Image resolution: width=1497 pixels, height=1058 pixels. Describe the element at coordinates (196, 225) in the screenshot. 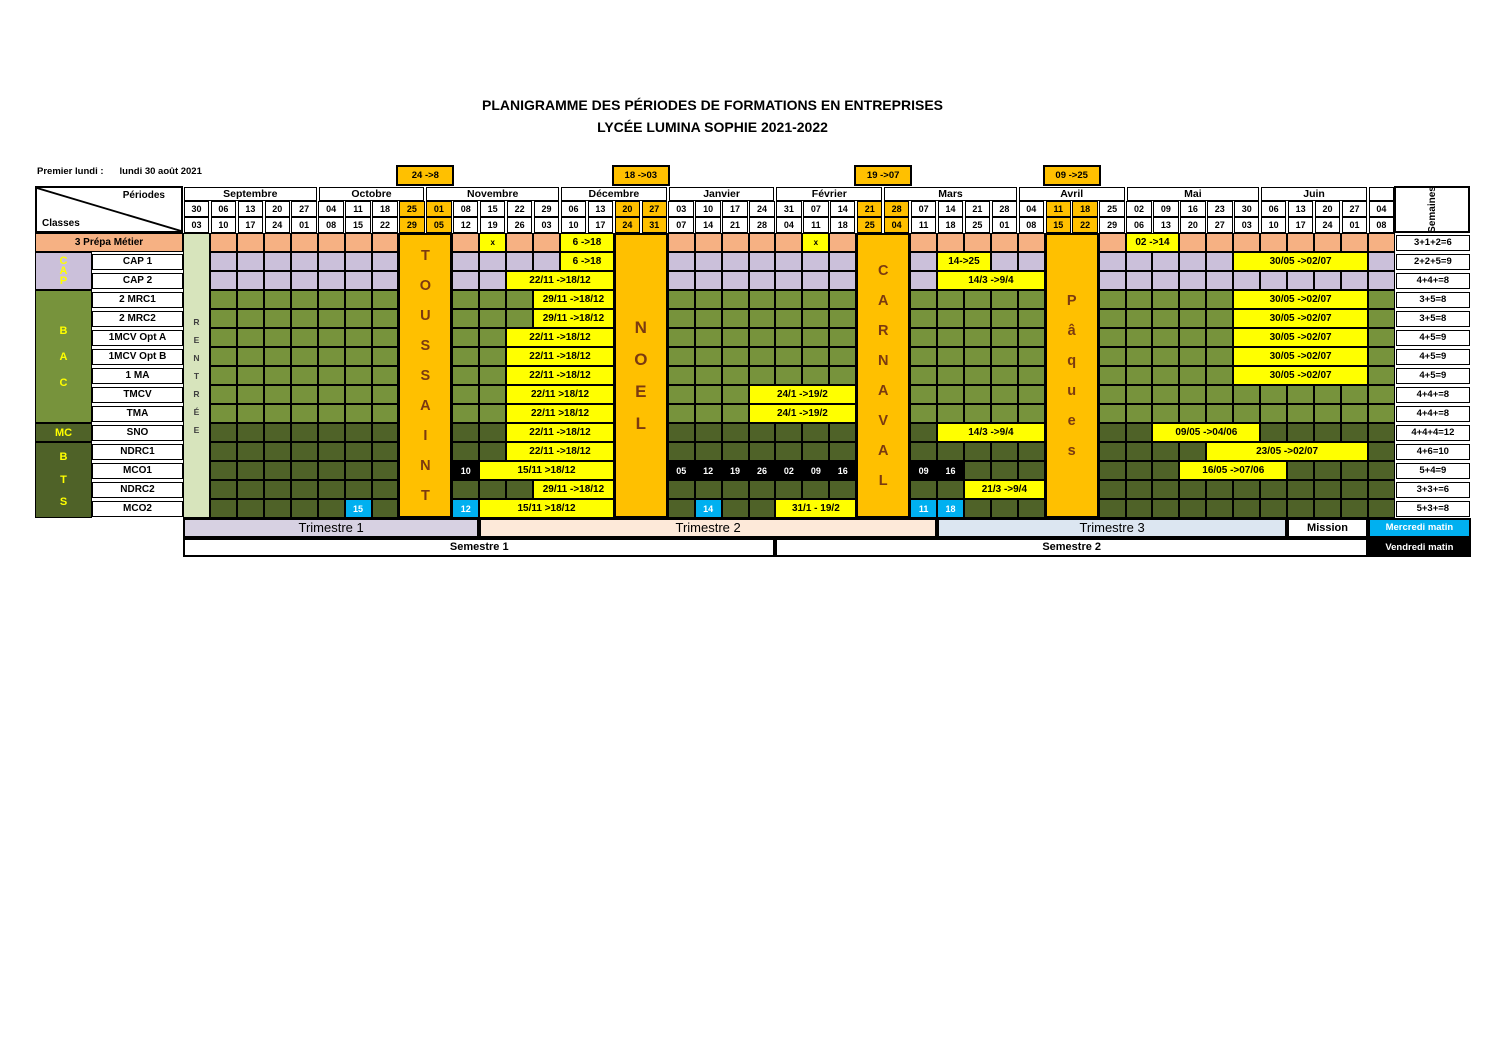

I see `week-end-cell: 03` at that location.